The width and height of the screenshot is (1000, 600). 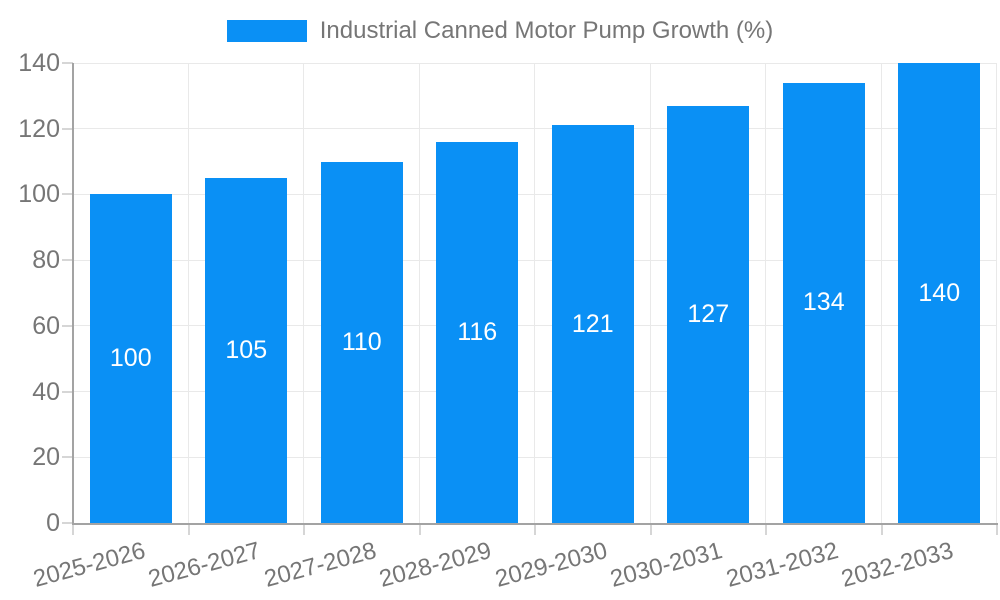 What do you see at coordinates (46, 391) in the screenshot?
I see `y-tick-label: 40` at bounding box center [46, 391].